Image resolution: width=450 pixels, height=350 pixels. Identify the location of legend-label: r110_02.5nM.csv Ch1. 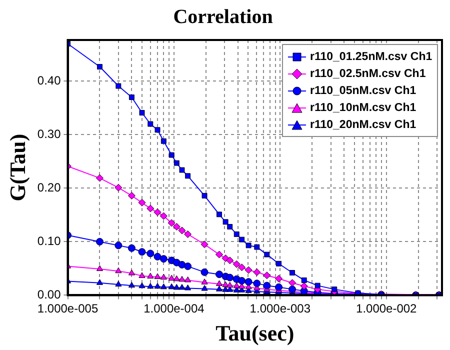
(368, 74).